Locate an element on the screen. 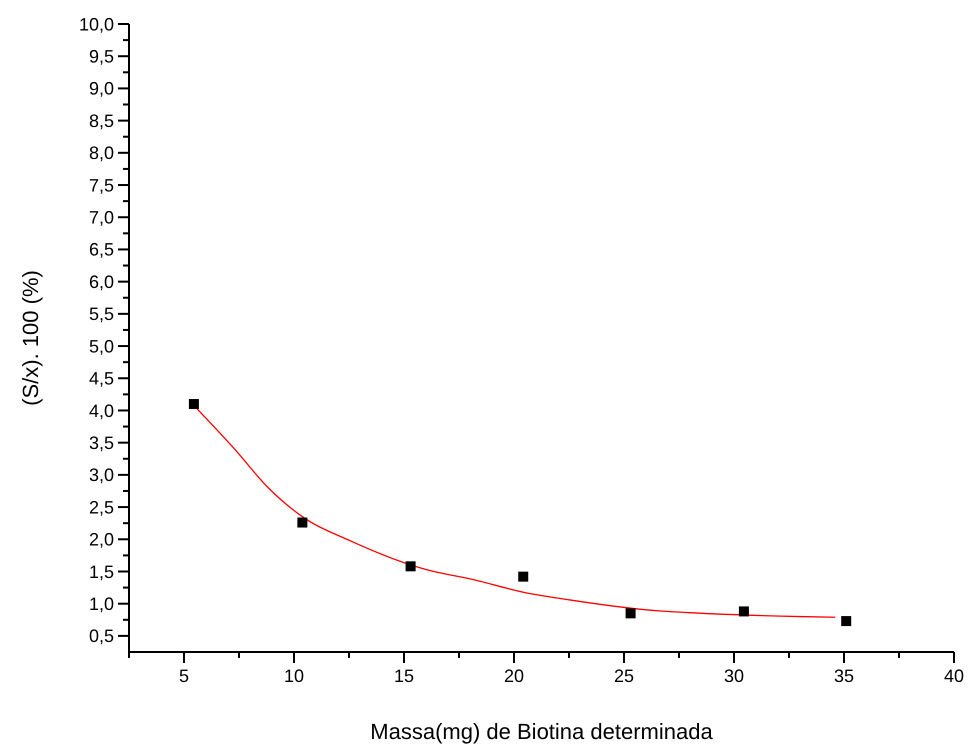 This screenshot has width=972, height=747. y-tick-label: 2,5 is located at coordinates (101, 507).